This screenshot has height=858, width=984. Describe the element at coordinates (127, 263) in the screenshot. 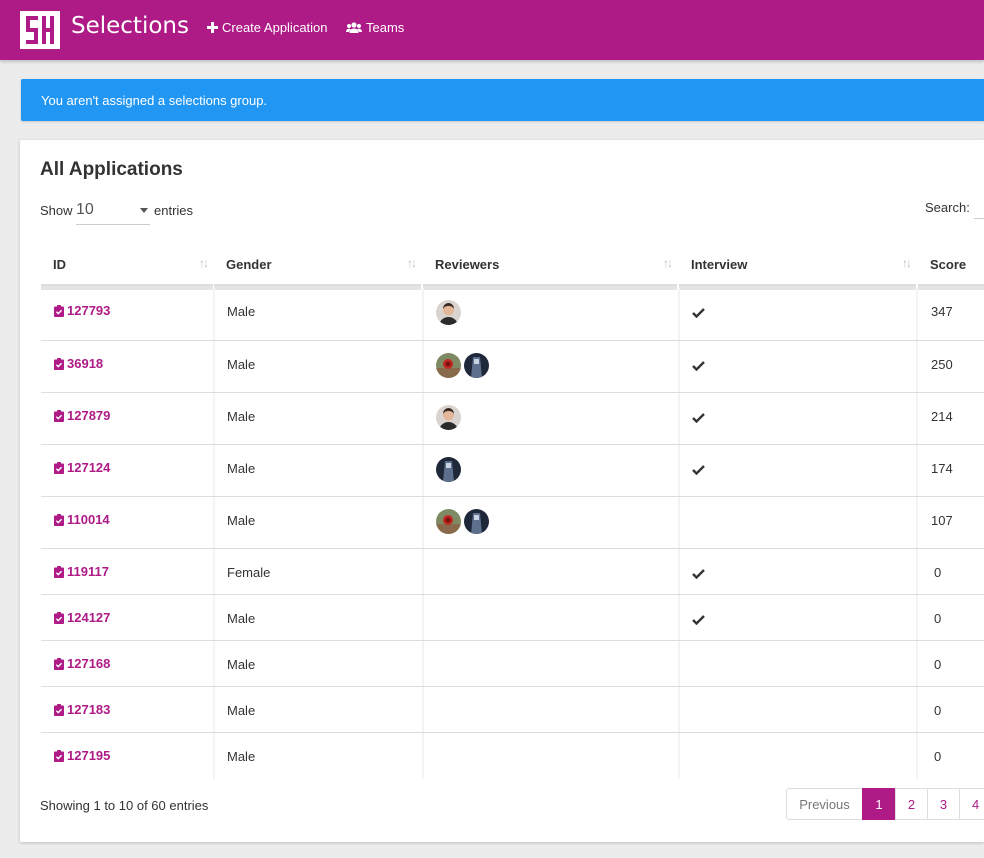

I see `column-header-id: ID ↑↓` at that location.